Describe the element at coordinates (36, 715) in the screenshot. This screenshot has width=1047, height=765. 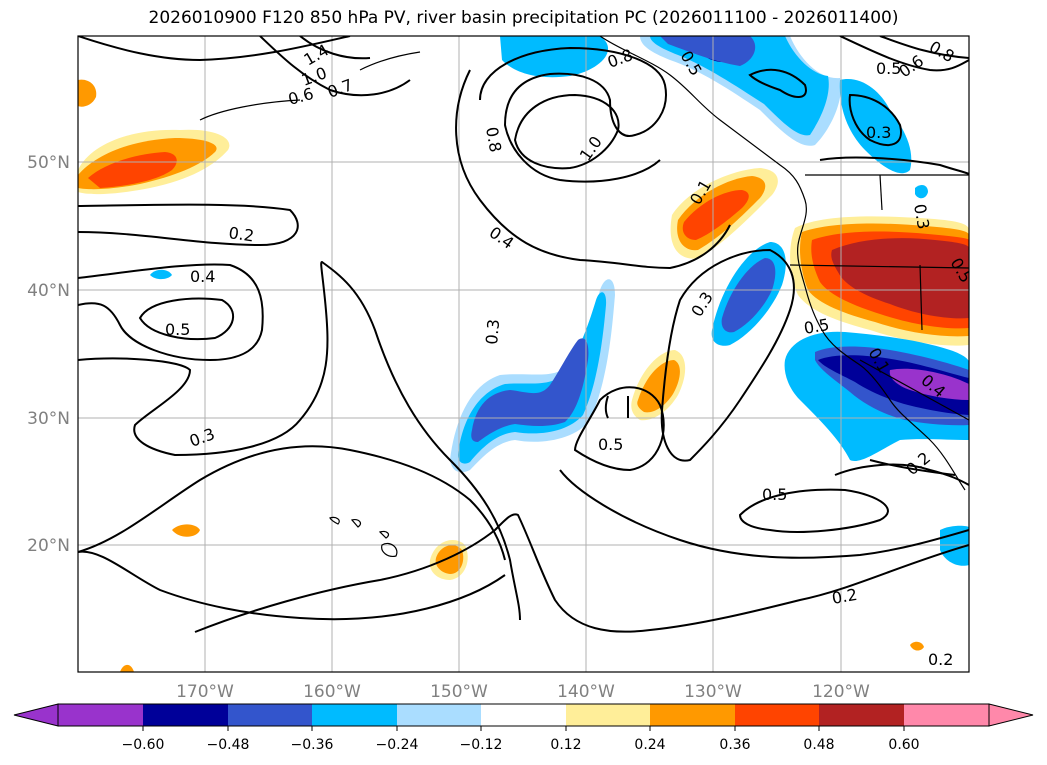
I see `colorbar-extend-low` at that location.